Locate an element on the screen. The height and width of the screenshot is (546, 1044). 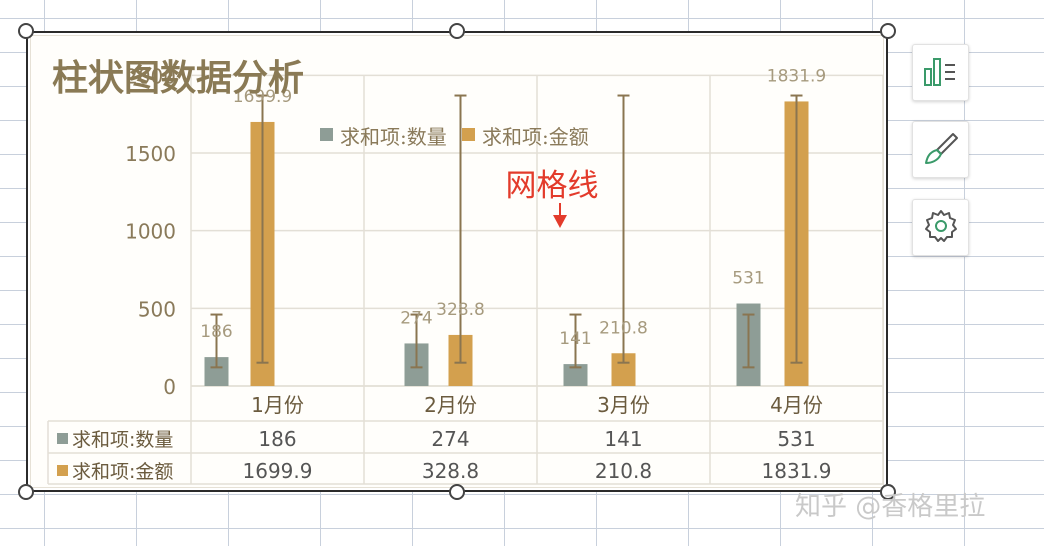
data-label-2-3: 210.8 is located at coordinates (623, 328).